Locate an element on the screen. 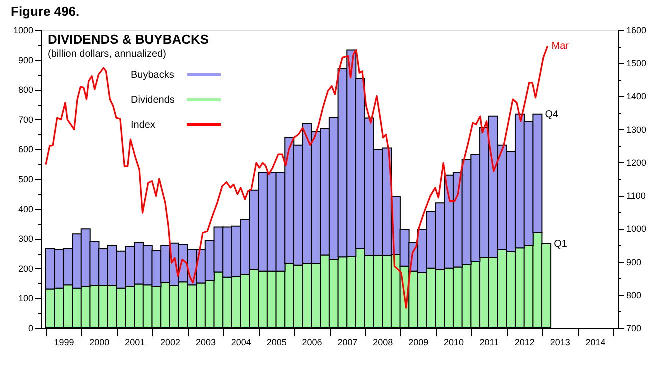 Image resolution: width=660 pixels, height=367 pixels. x-tick-label: 2002 is located at coordinates (170, 343).